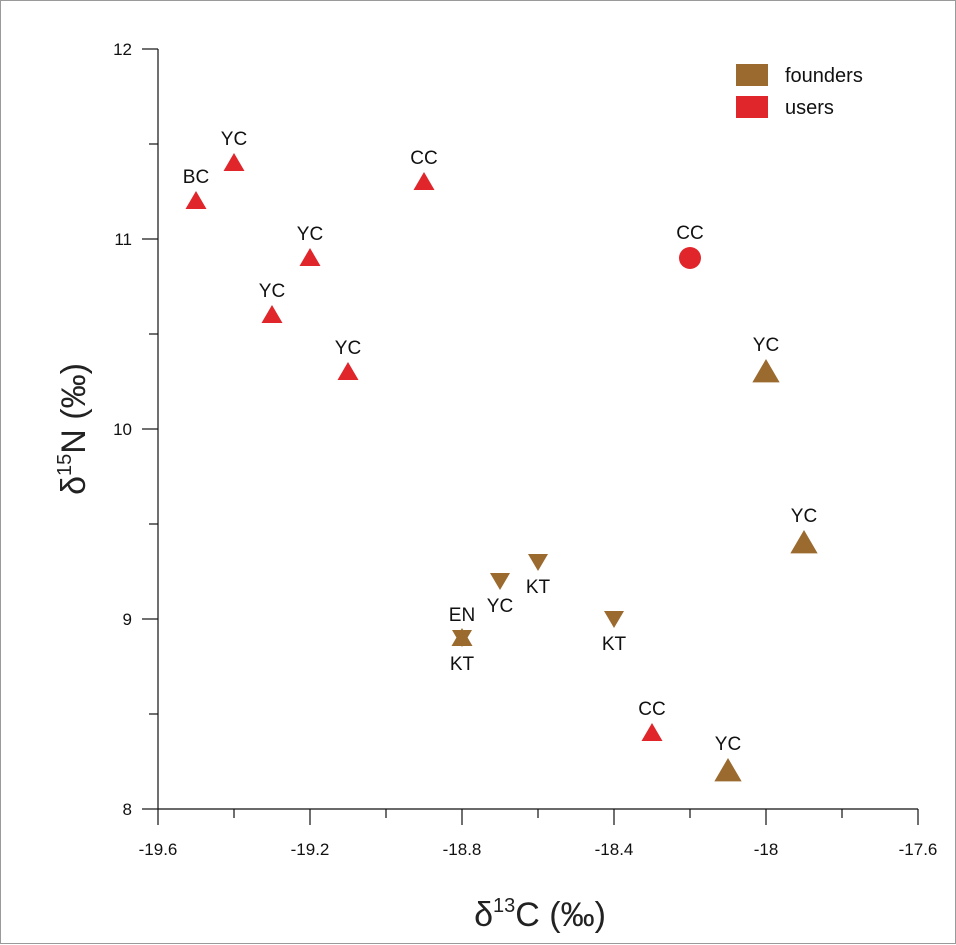  What do you see at coordinates (918, 849) in the screenshot?
I see `x-tick-label: -17.6` at bounding box center [918, 849].